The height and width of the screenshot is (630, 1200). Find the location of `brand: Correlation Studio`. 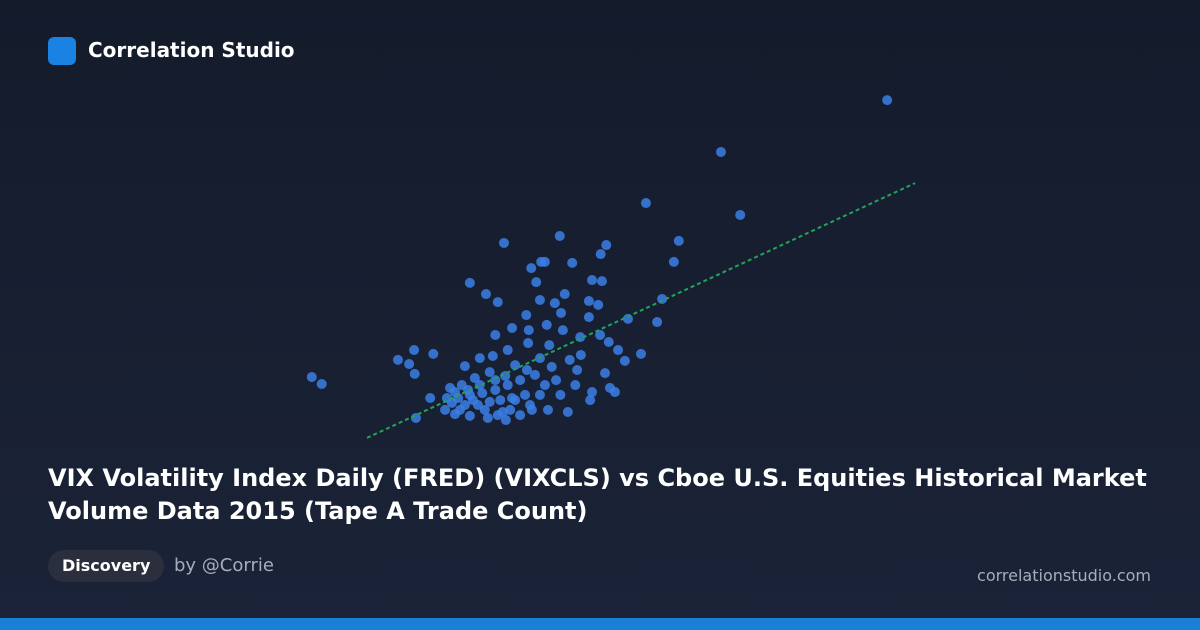

brand: Correlation Studio is located at coordinates (191, 50).